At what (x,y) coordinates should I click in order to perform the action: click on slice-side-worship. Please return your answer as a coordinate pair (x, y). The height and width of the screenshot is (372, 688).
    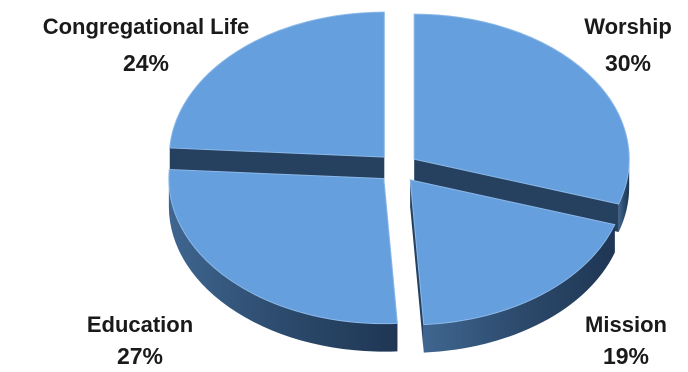
    Looking at the image, I should click on (624, 195).